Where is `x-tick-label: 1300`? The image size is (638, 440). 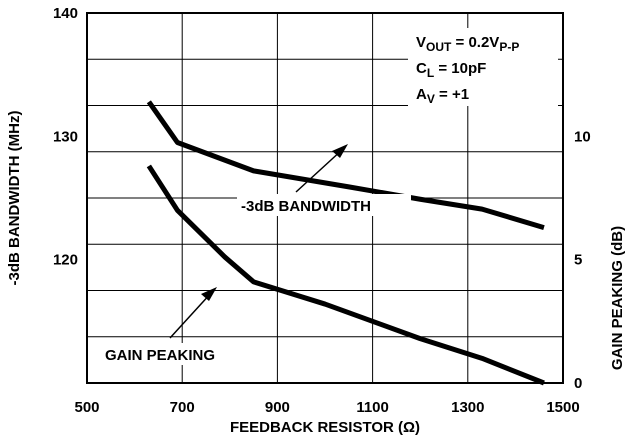 x-tick-label: 1300 is located at coordinates (467, 407).